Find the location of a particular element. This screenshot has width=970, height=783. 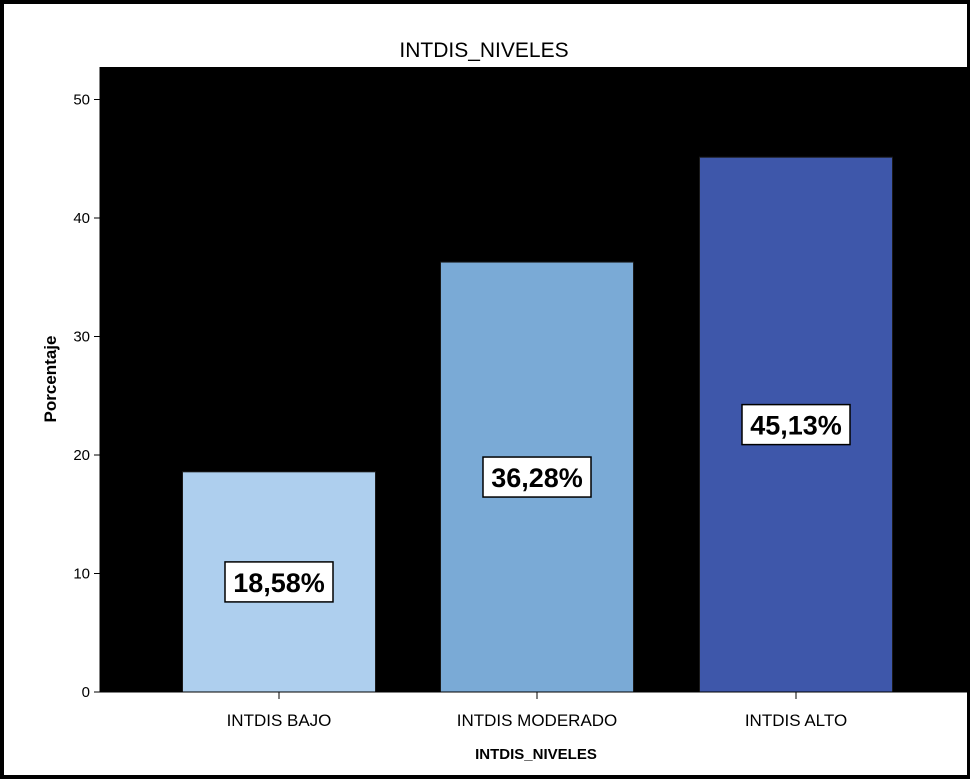

y-tick-label: 50 is located at coordinates (81, 100).